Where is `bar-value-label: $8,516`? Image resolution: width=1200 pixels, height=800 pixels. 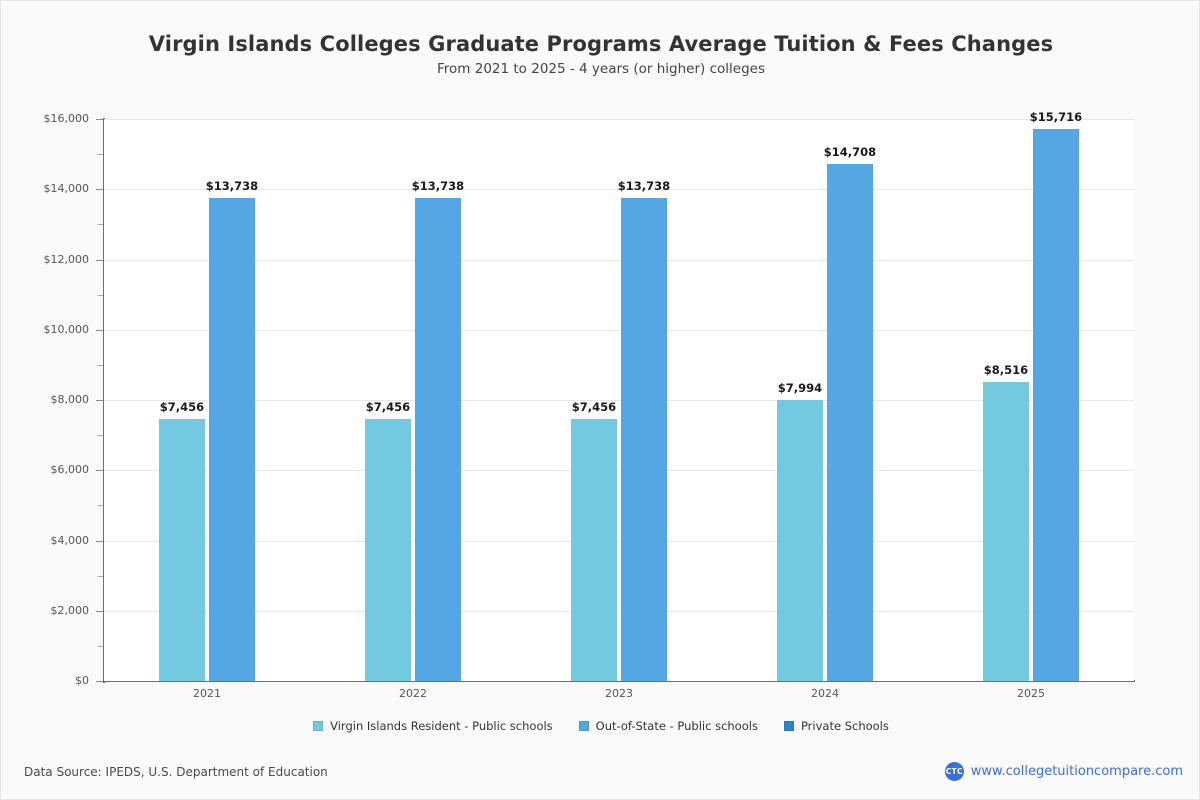 bar-value-label: $8,516 is located at coordinates (1006, 369).